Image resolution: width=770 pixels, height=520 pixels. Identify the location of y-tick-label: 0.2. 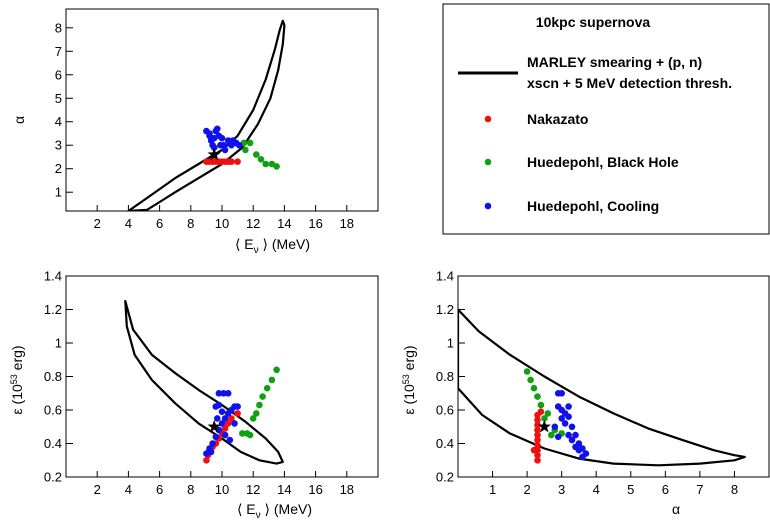
(445, 477).